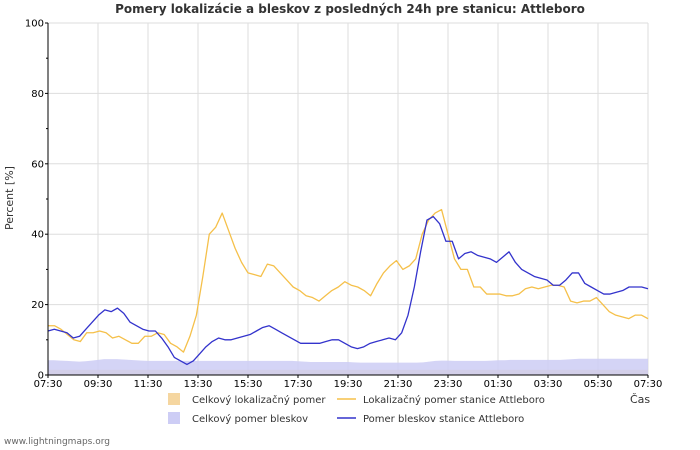  What do you see at coordinates (448, 384) in the screenshot?
I see `x-tick-label: 23:30` at bounding box center [448, 384].